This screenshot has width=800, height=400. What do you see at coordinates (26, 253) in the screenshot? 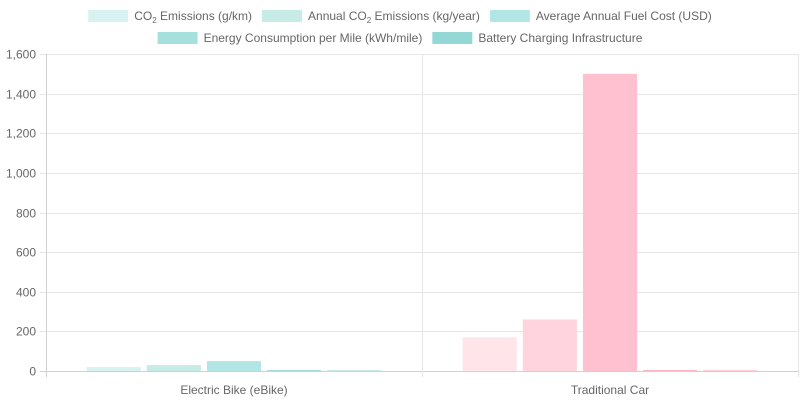
I see `y-tick-label: 600` at bounding box center [26, 253].